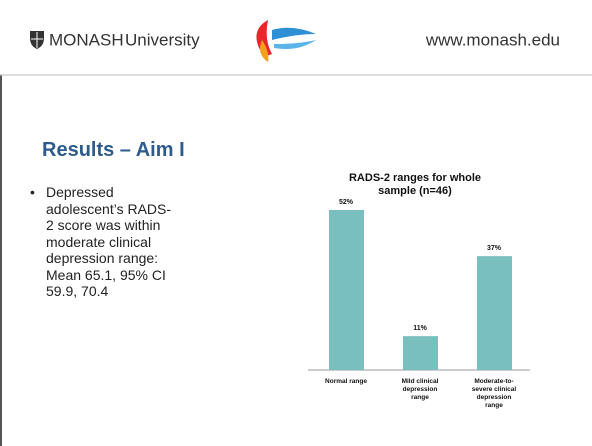  What do you see at coordinates (37, 40) in the screenshot?
I see `crest` at bounding box center [37, 40].